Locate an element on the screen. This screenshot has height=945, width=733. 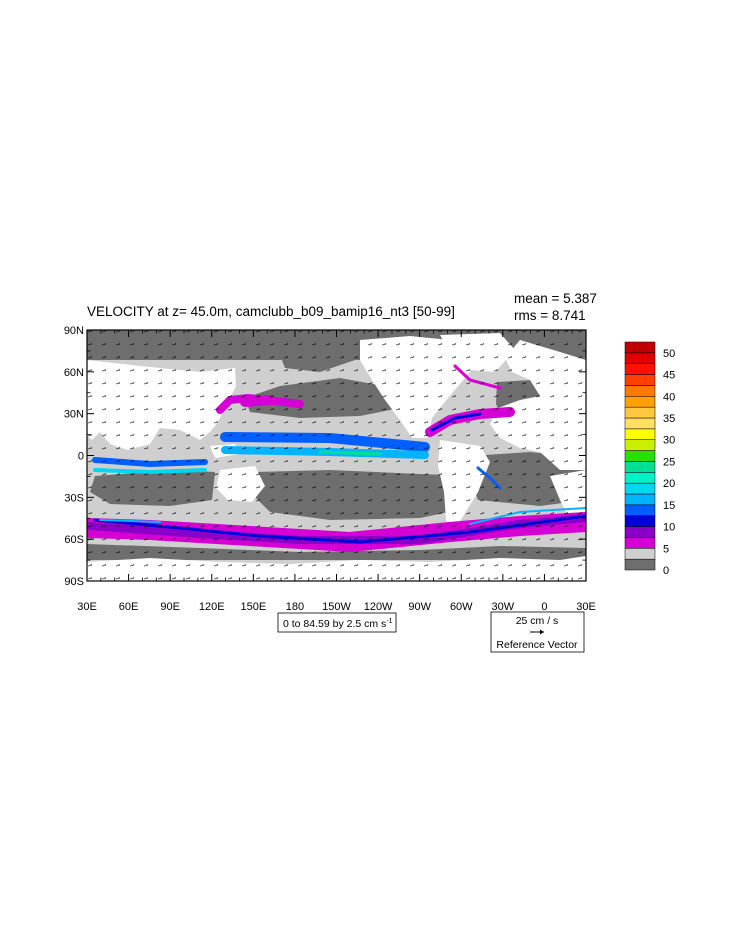
reference-arrow-head is located at coordinates (542, 632).